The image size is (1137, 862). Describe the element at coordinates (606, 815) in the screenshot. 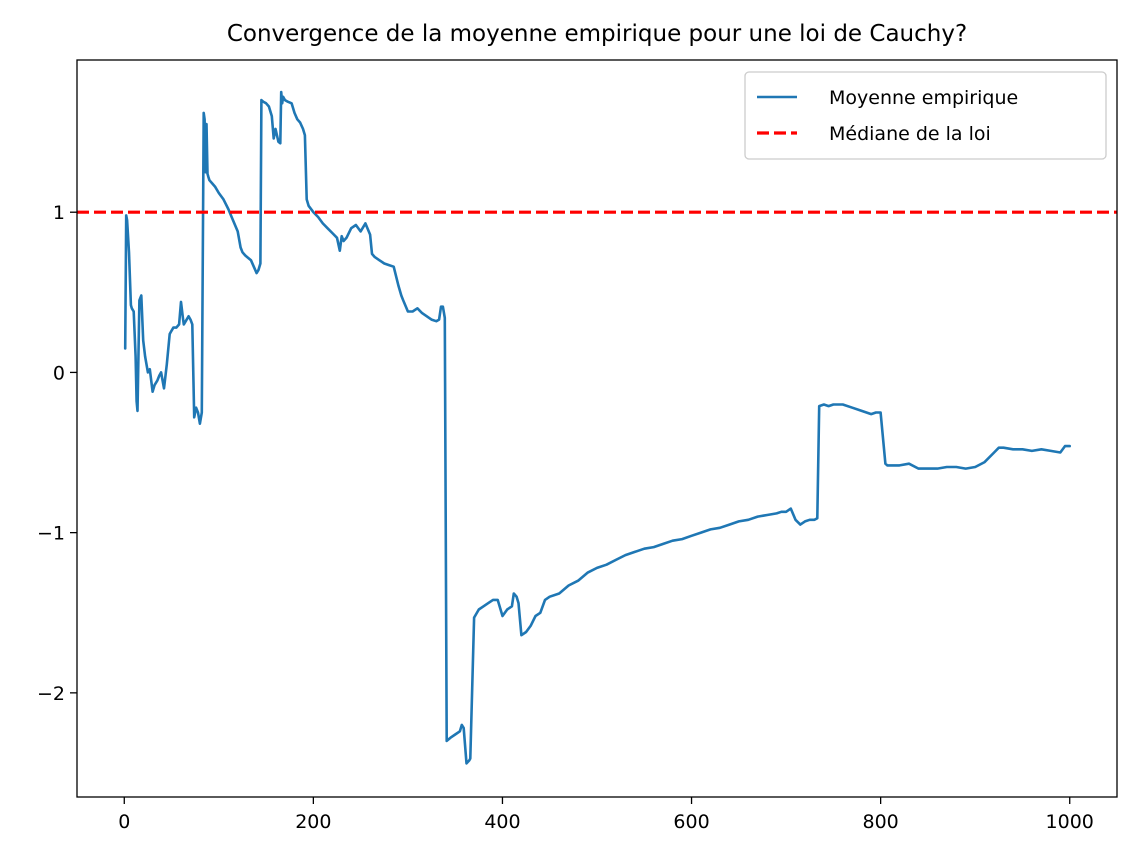

I see `x-axis: 0 200 400 600 800 1000` at that location.